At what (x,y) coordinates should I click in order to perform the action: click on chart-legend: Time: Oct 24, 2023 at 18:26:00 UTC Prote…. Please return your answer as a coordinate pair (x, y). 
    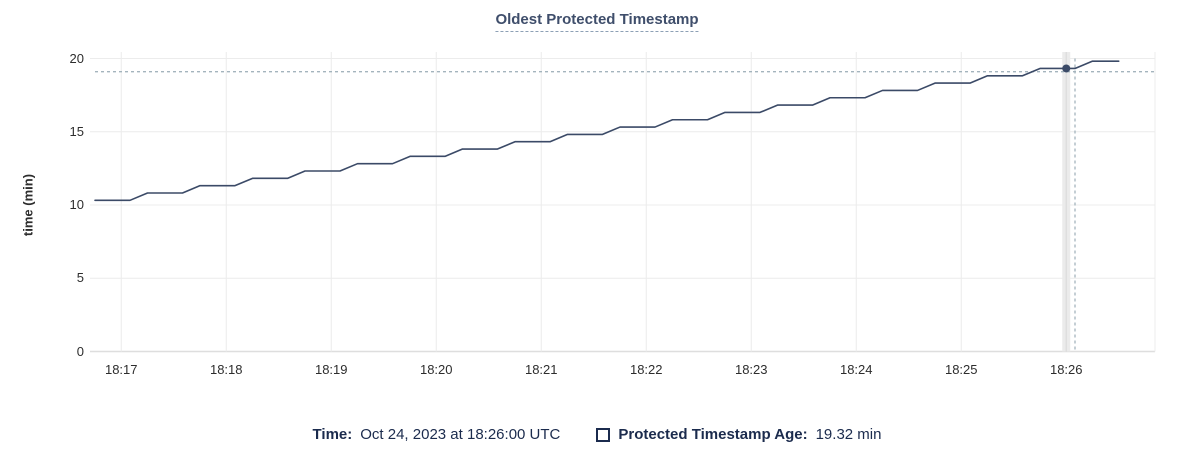
    Looking at the image, I should click on (597, 434).